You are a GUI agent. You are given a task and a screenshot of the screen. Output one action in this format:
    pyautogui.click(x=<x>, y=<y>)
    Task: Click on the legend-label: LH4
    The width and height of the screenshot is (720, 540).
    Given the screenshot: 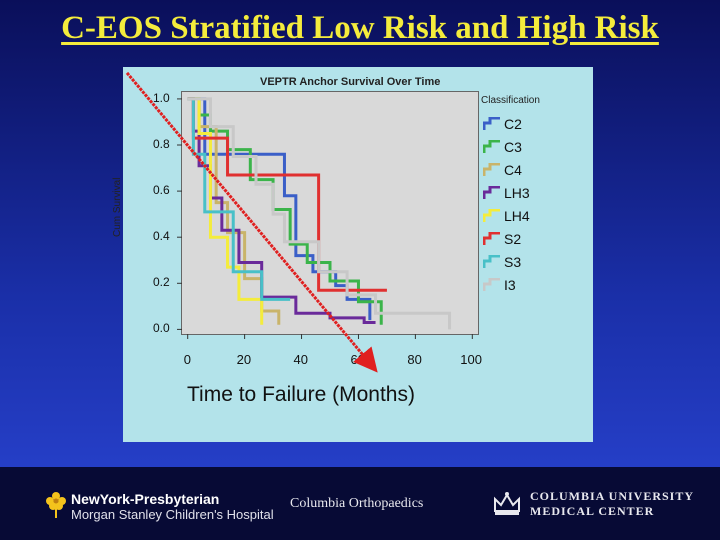 What is the action you would take?
    pyautogui.click(x=517, y=216)
    